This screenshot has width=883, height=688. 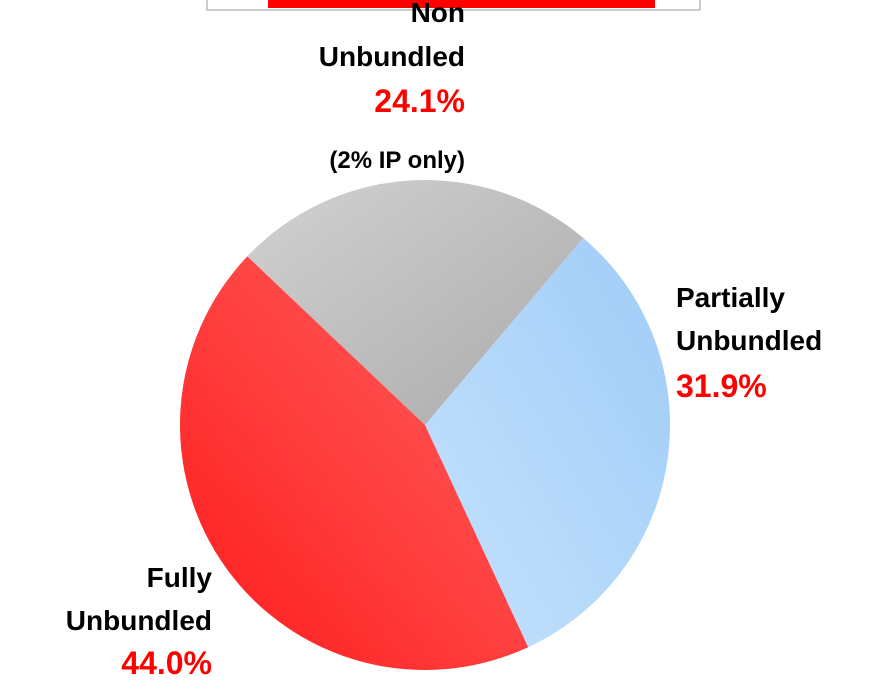 What do you see at coordinates (749, 319) in the screenshot?
I see `category-label: Partially Unbundled` at bounding box center [749, 319].